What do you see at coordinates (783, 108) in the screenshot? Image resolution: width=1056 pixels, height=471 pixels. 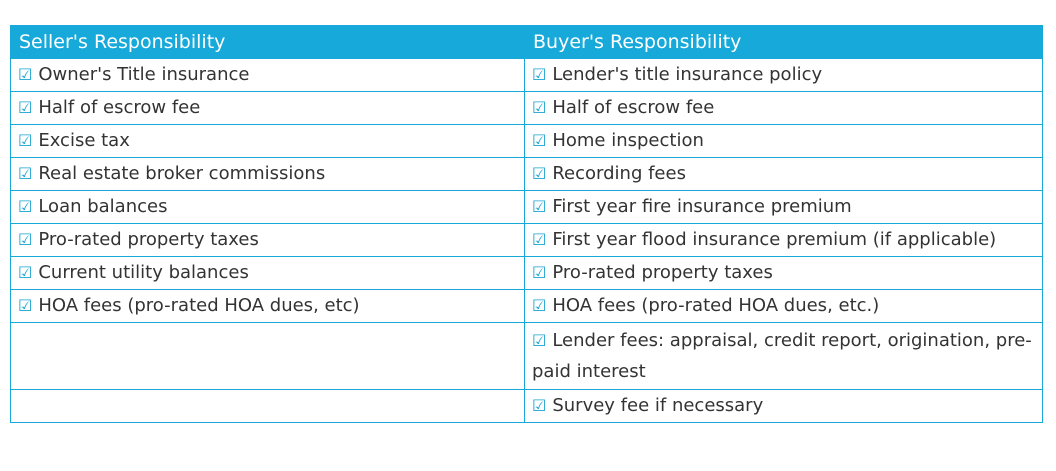 I see `buyer-cell: ☑ Half of escrow fee` at bounding box center [783, 108].